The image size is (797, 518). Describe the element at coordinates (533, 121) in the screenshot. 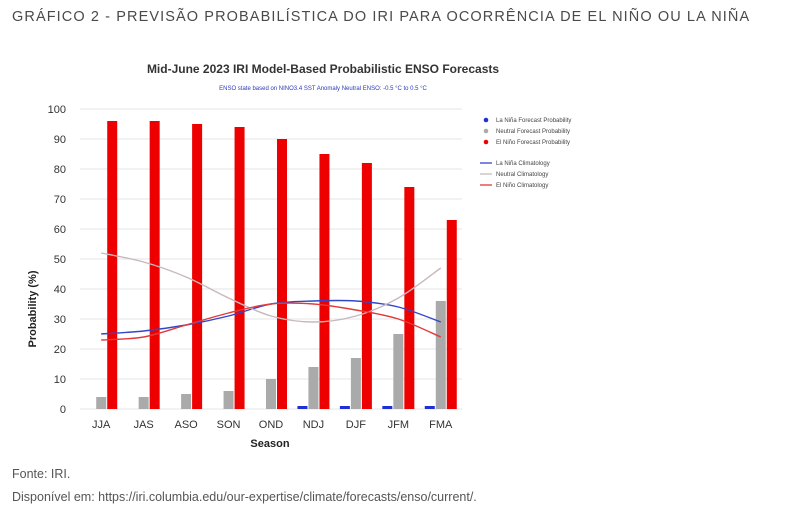

I see `legend-label-la-ni-a-forecast-probability: La Niña Forecast Probability` at that location.